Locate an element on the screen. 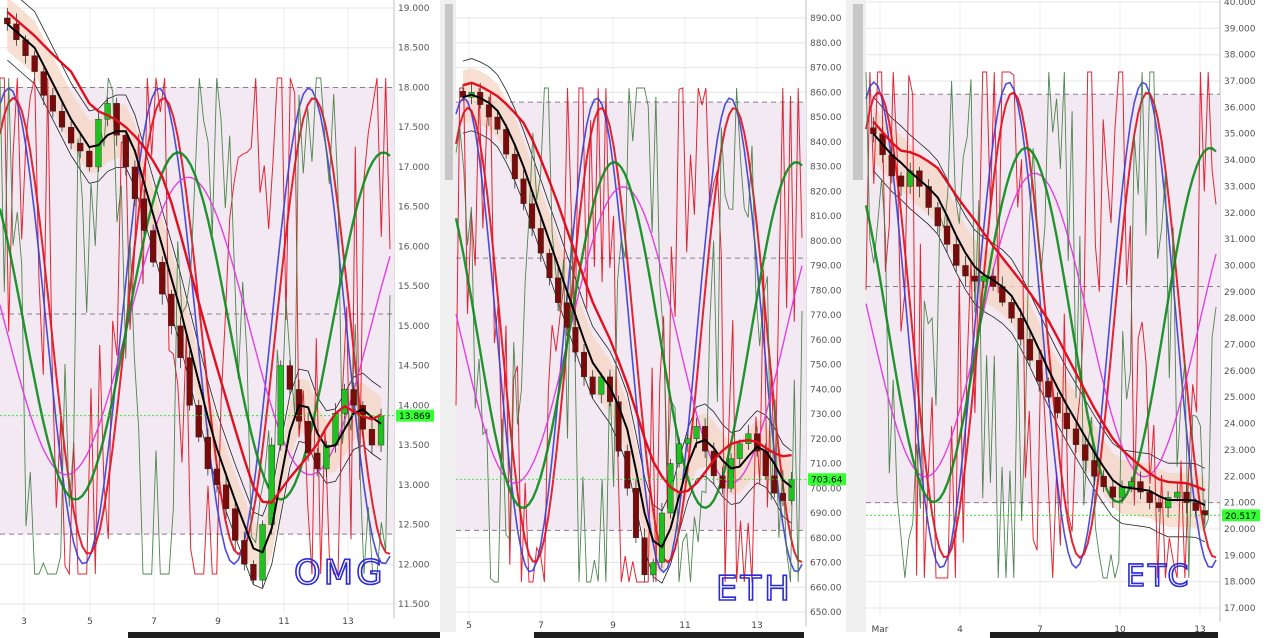 The image size is (1280, 638). handwritten-symbol-annotation: ETH is located at coordinates (754, 589).